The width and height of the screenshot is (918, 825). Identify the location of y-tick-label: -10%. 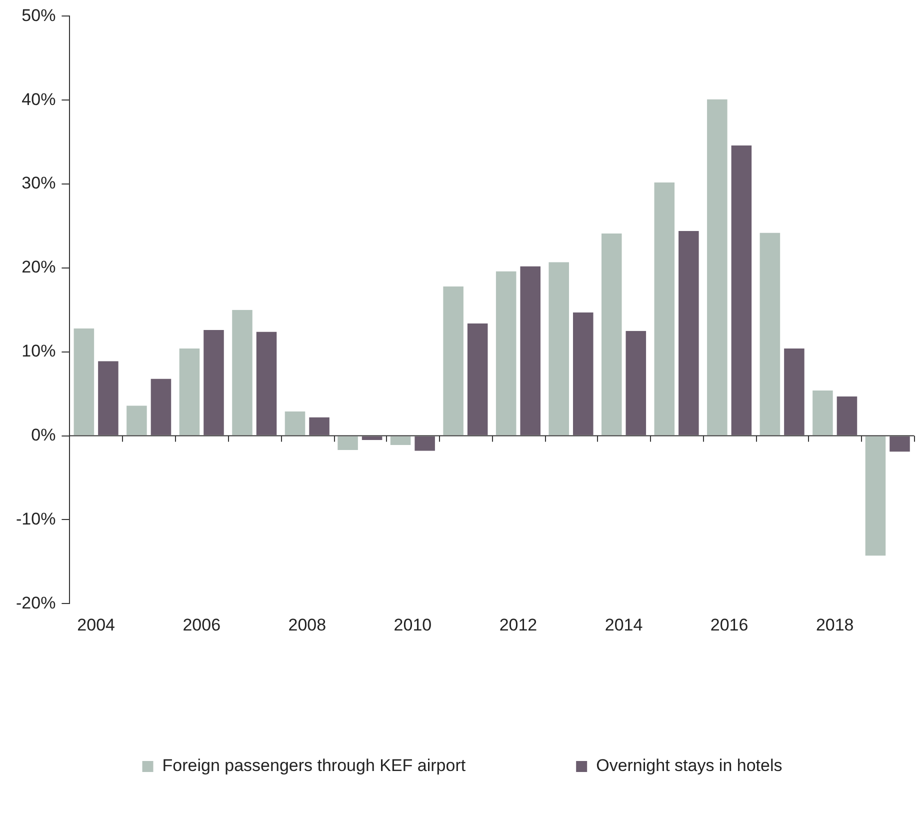
(36, 518).